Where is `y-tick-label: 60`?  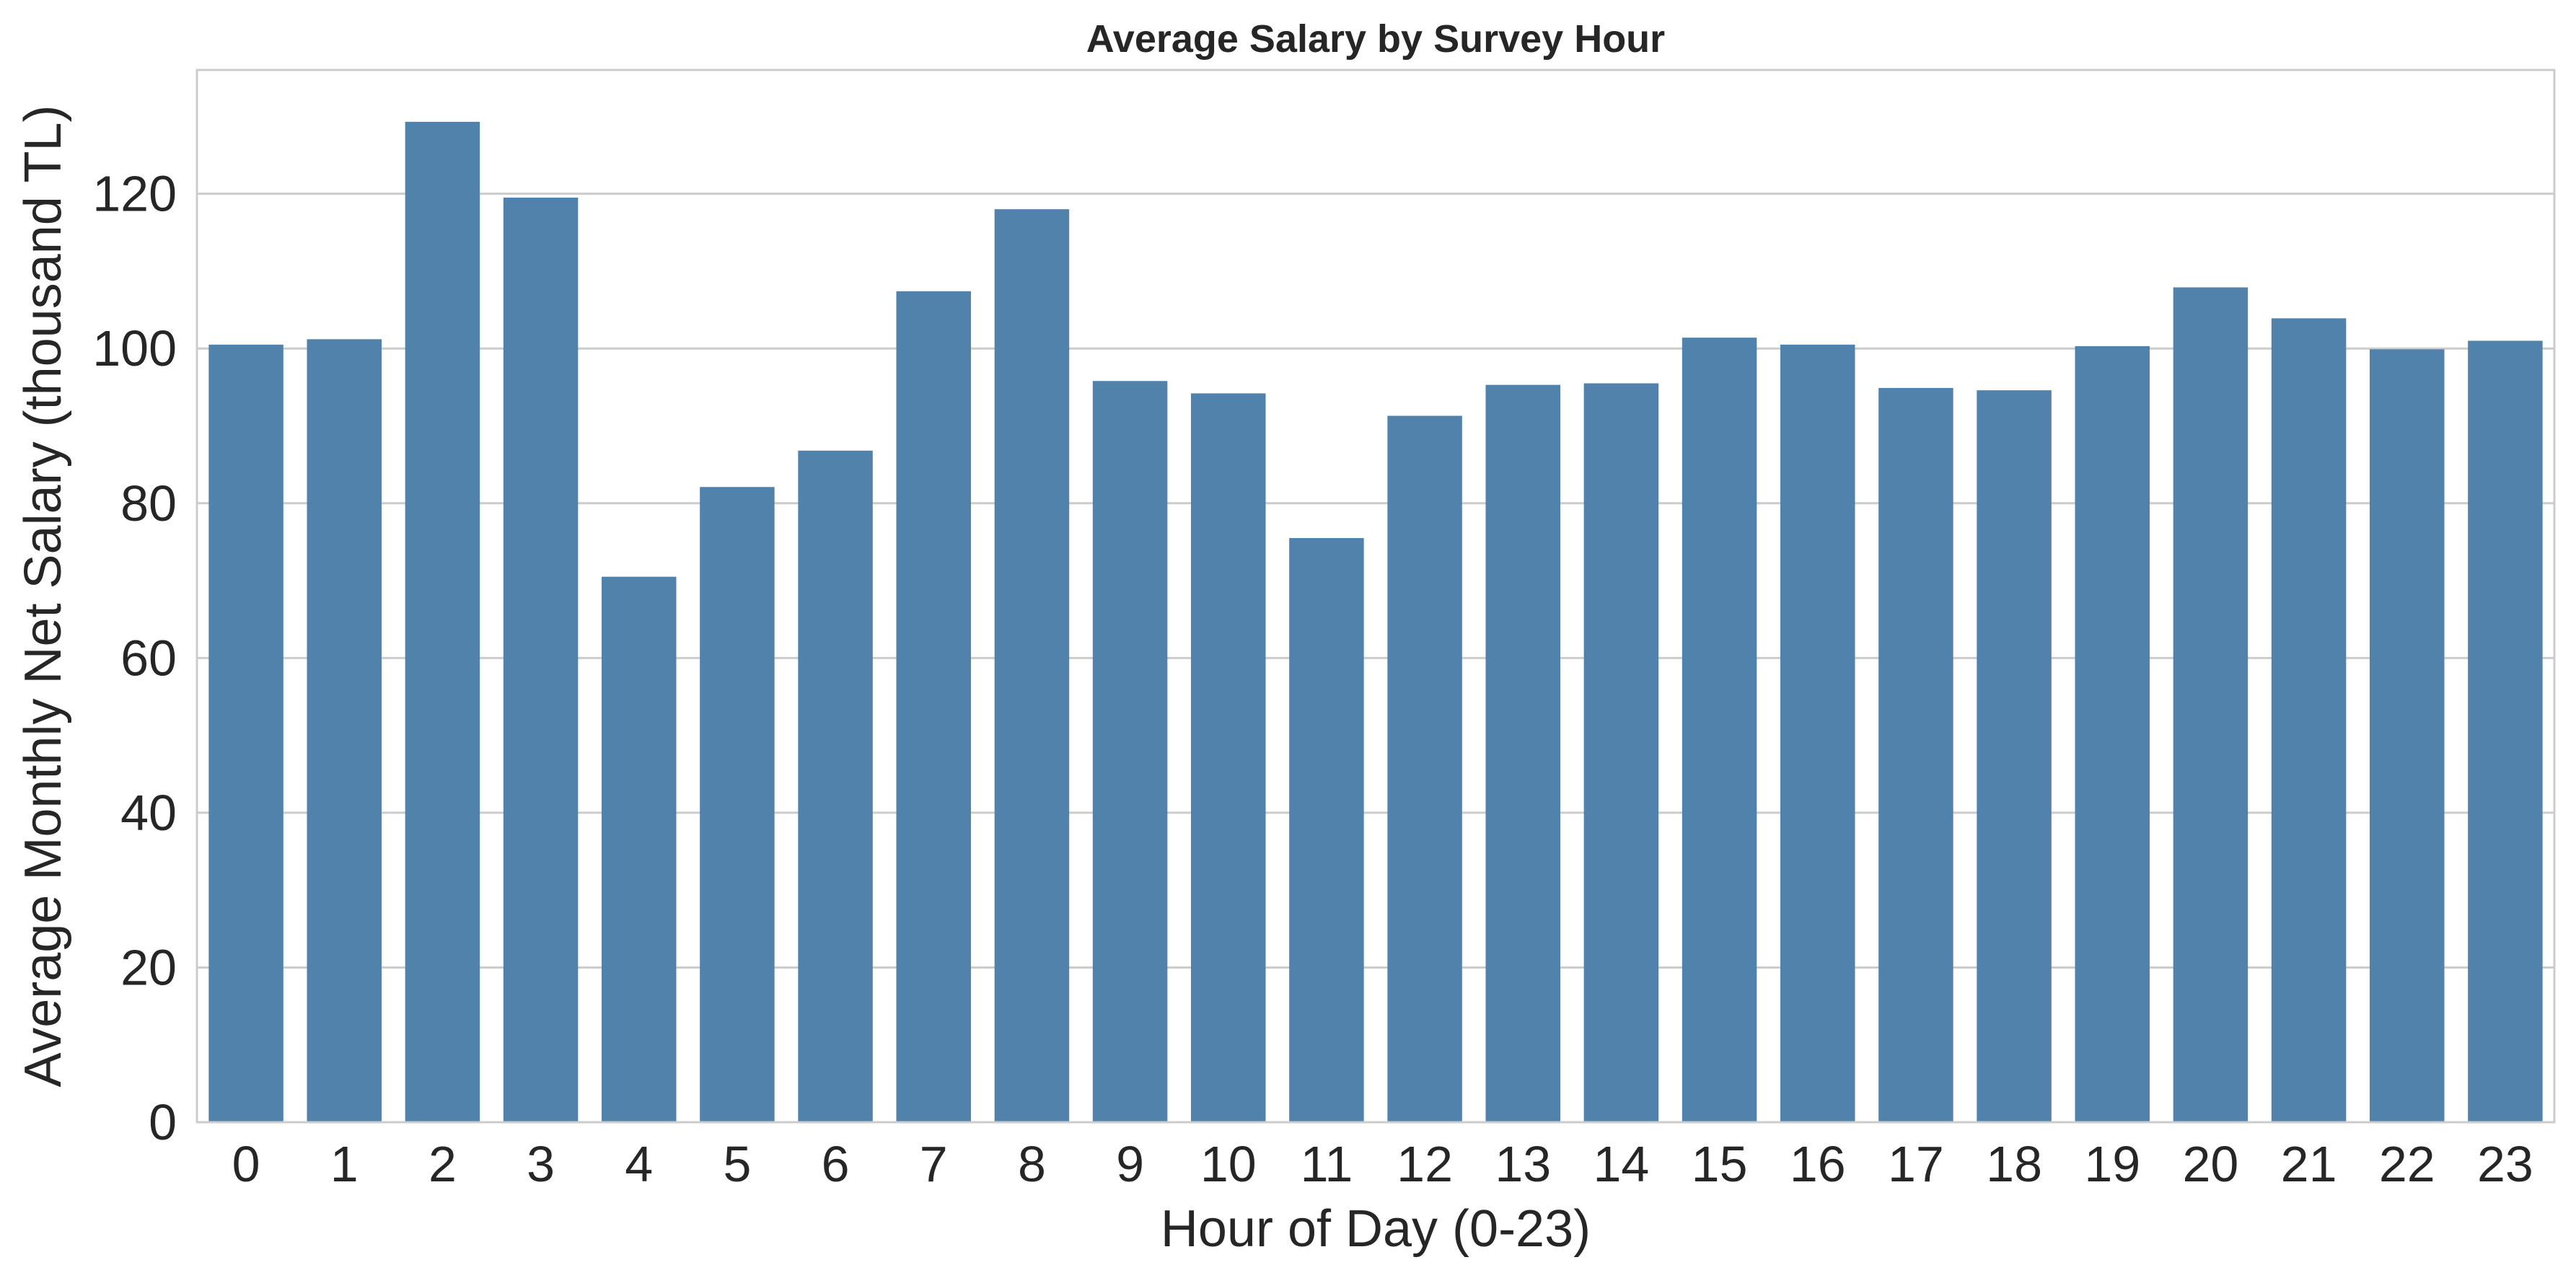
y-tick-label: 60 is located at coordinates (148, 658).